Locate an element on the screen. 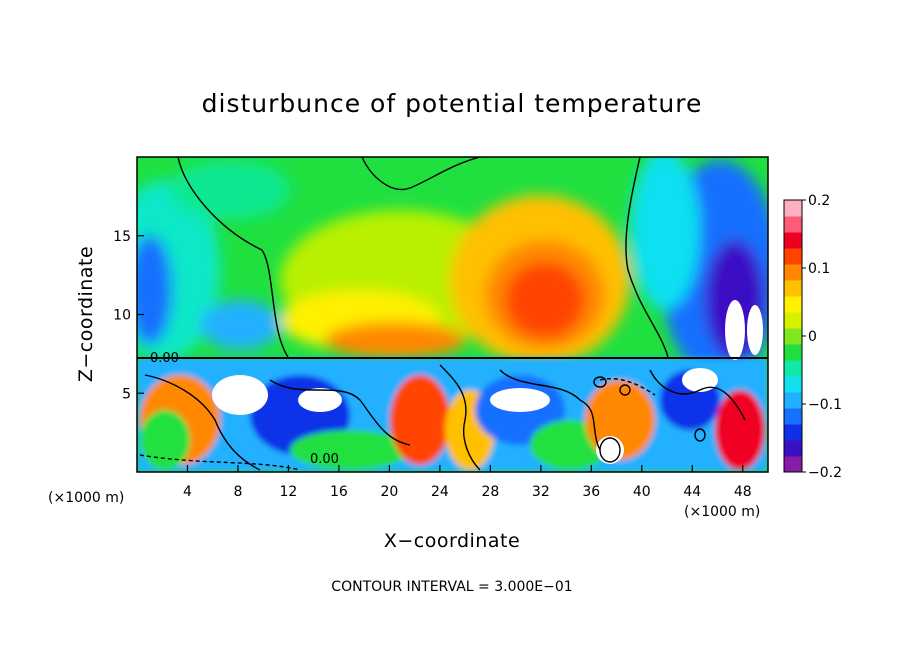 The width and height of the screenshot is (904, 654). x-tick-label: 4 is located at coordinates (187, 492).